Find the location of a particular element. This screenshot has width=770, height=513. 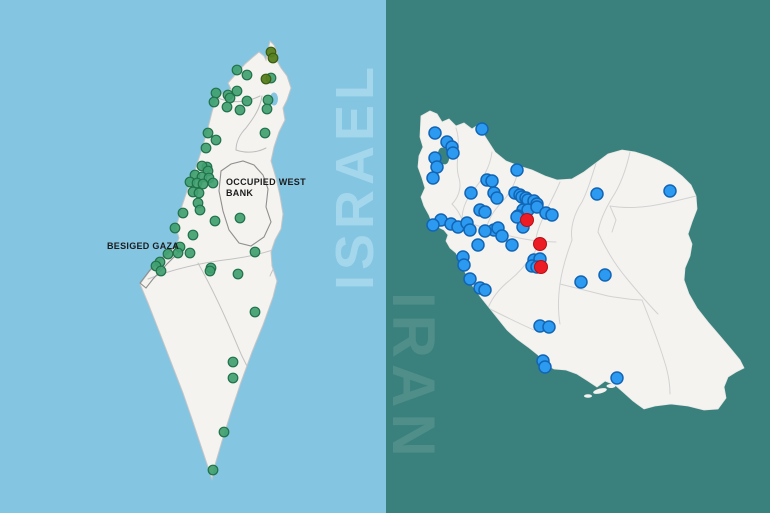

west-bank-label-line2: BANK is located at coordinates (240, 193).